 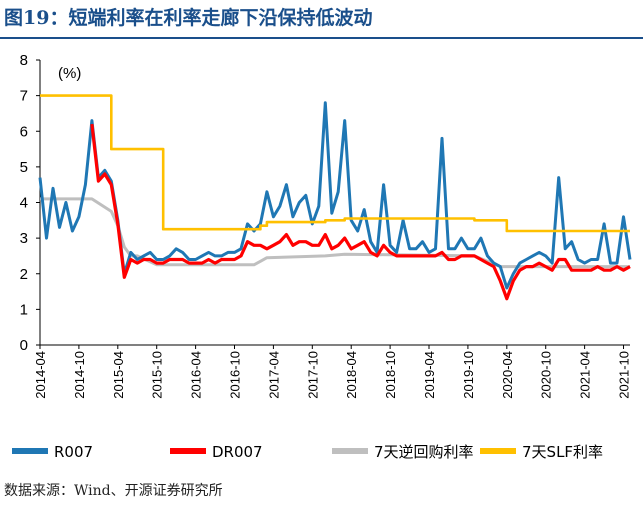 What do you see at coordinates (73, 452) in the screenshot?
I see `legend-label: R007` at bounding box center [73, 452].